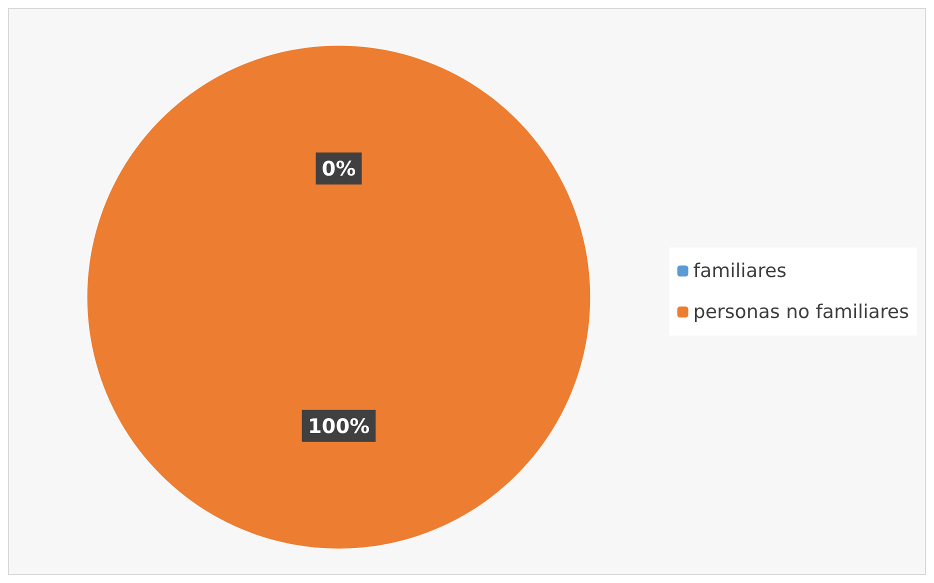 The height and width of the screenshot is (583, 934). What do you see at coordinates (801, 312) in the screenshot?
I see `legend-label: personas no familiares` at bounding box center [801, 312].